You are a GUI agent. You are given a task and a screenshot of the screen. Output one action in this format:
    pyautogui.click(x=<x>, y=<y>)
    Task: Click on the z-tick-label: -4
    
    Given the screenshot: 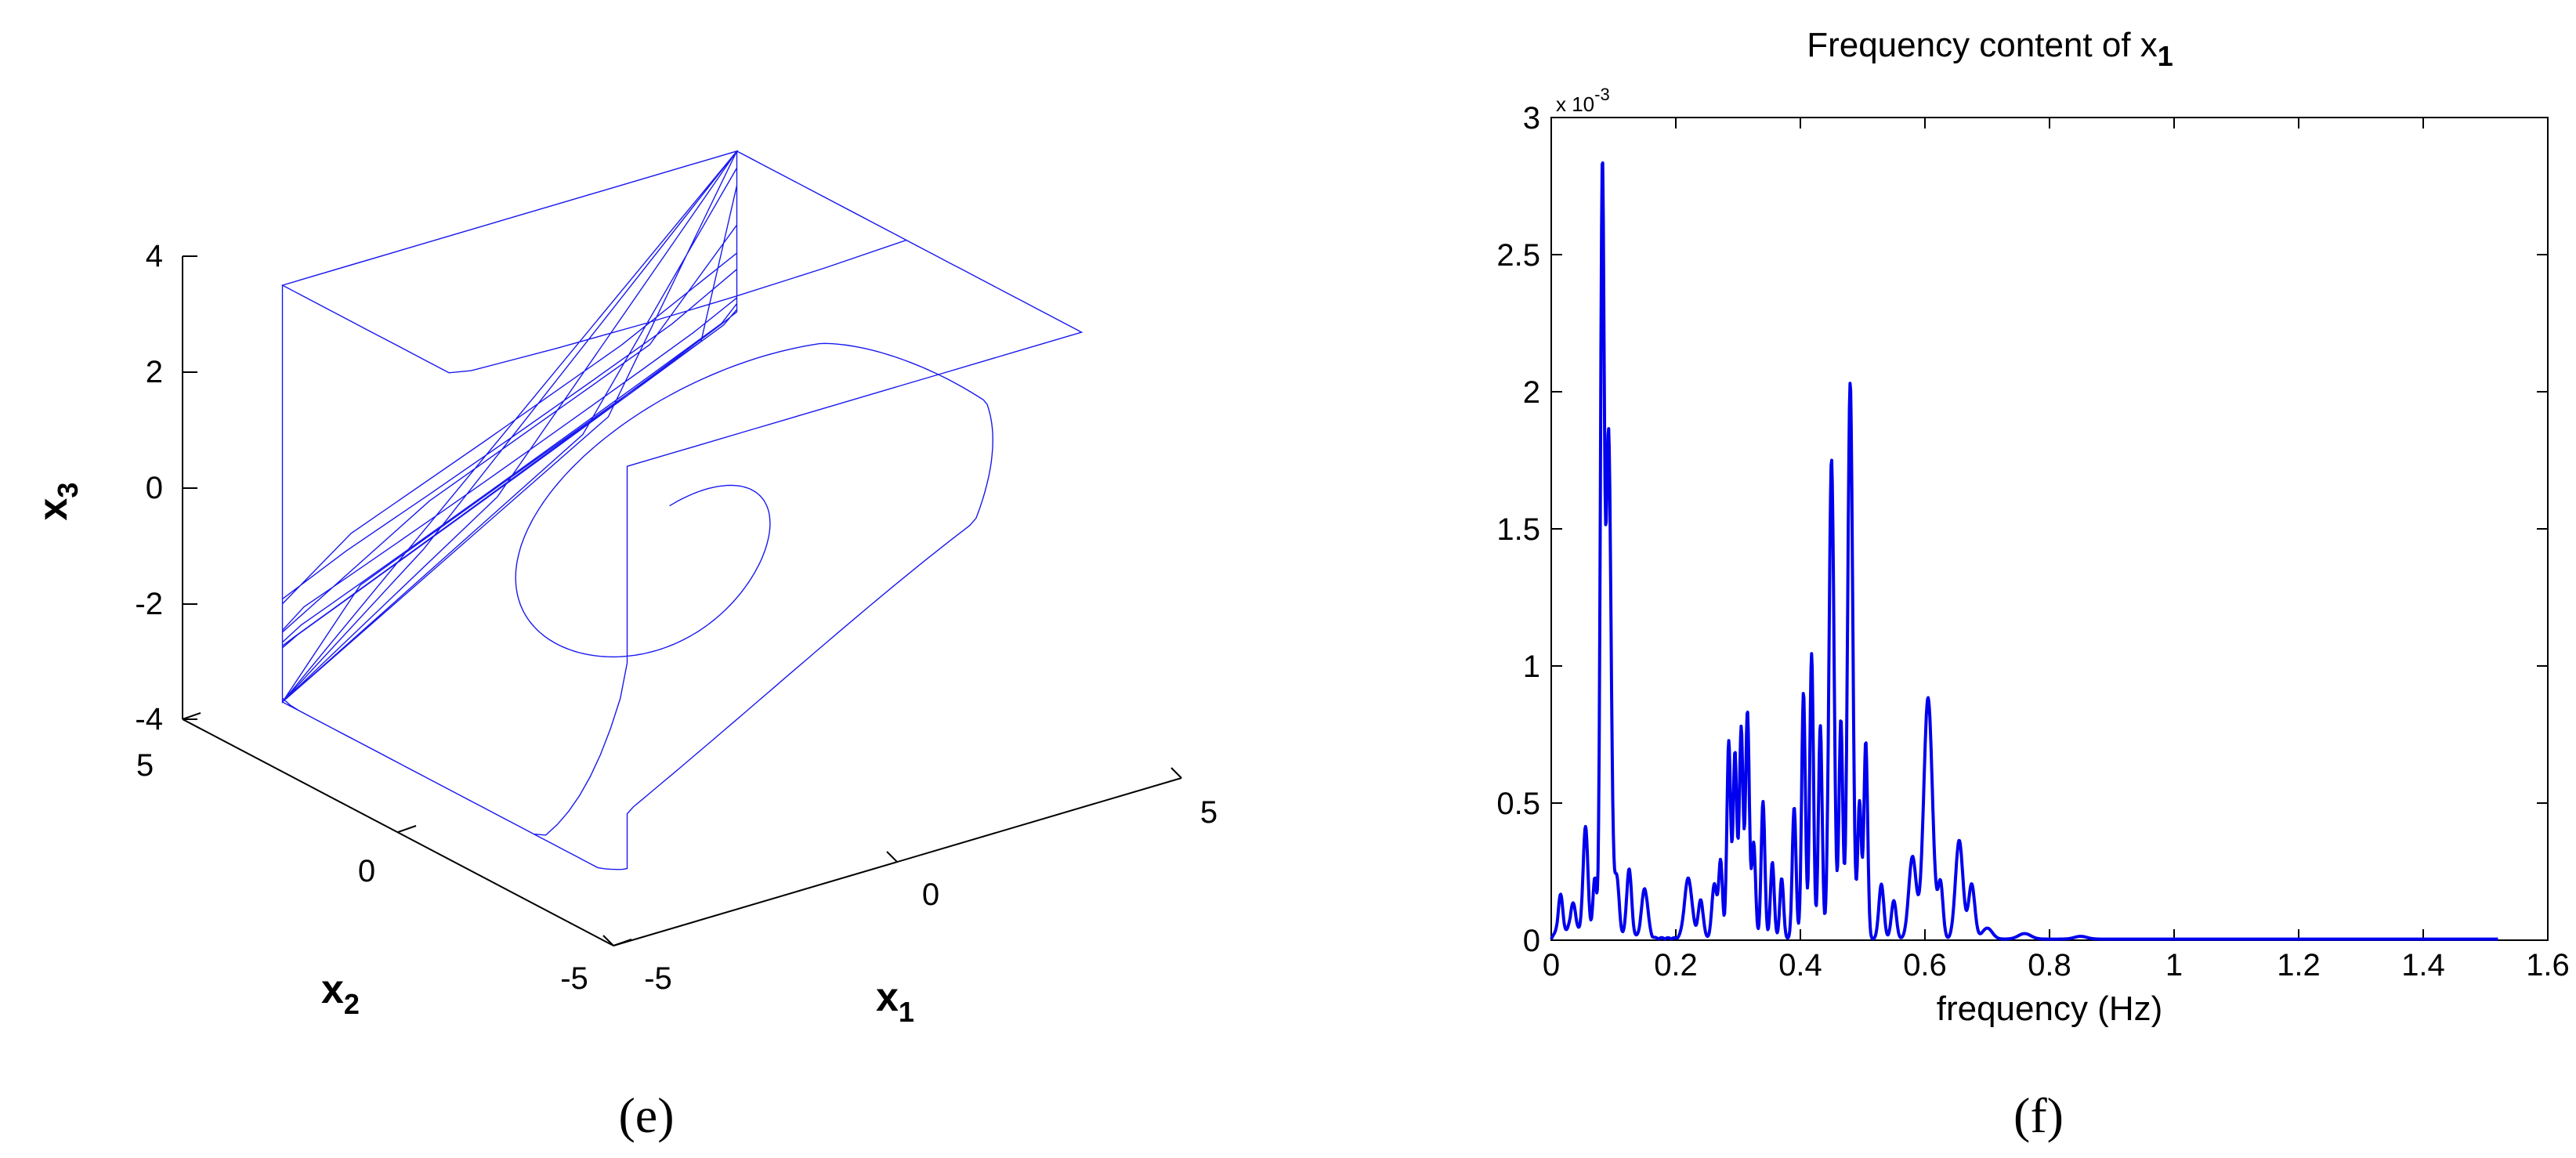 What is the action you would take?
    pyautogui.click(x=149, y=719)
    